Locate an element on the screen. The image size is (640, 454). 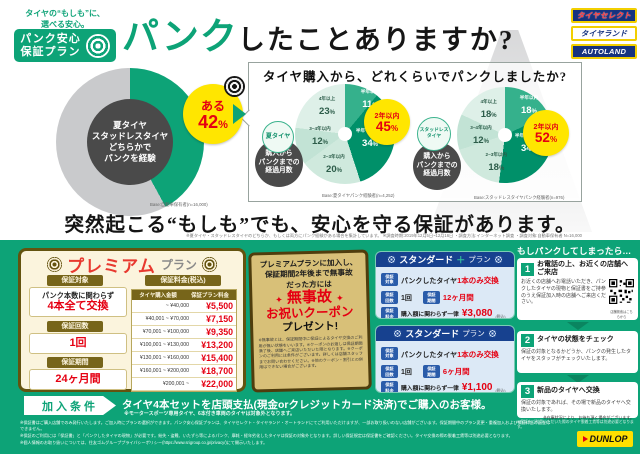
table-row: ¥70,001 ~ ¥100,000 ¥9,350 is located at coordinates (184, 332).